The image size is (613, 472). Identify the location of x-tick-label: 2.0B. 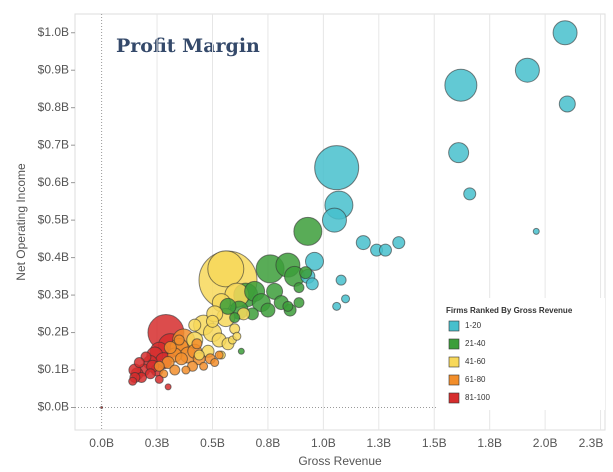
(545, 443).